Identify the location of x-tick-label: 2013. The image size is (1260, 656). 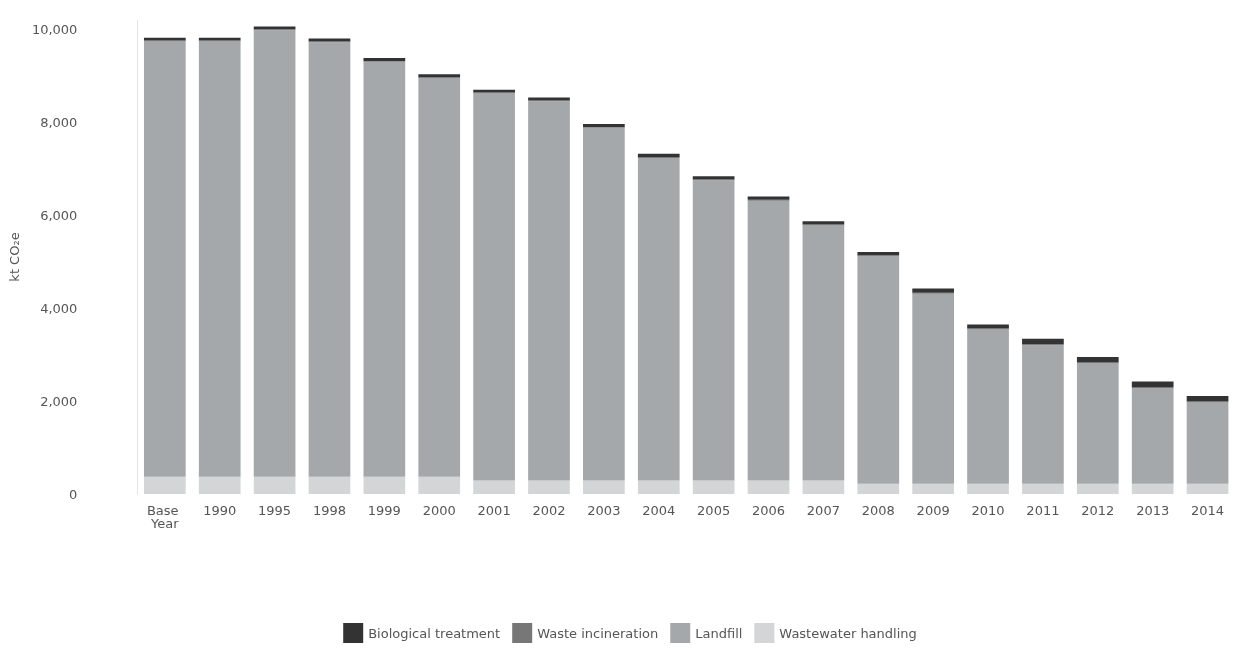
(1153, 510).